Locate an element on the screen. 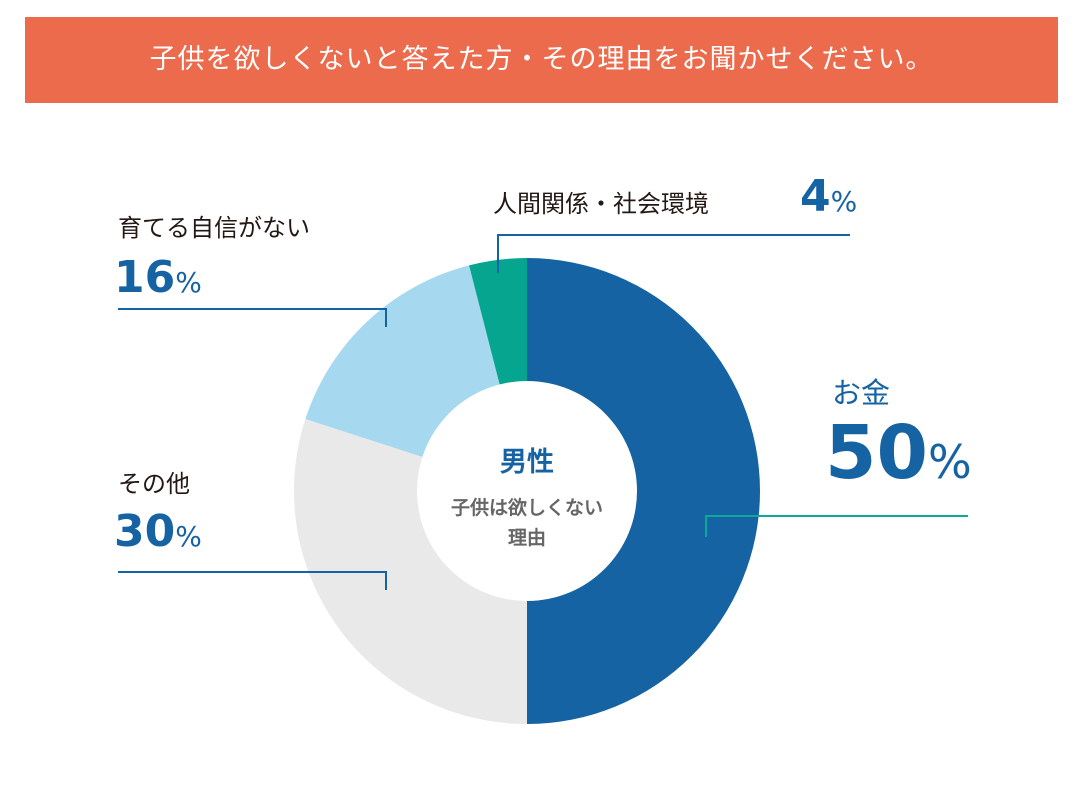 Image resolution: width=1084 pixels, height=794 pixels. slice-label-relations: 人間関係・社会環境 is located at coordinates (601, 204).